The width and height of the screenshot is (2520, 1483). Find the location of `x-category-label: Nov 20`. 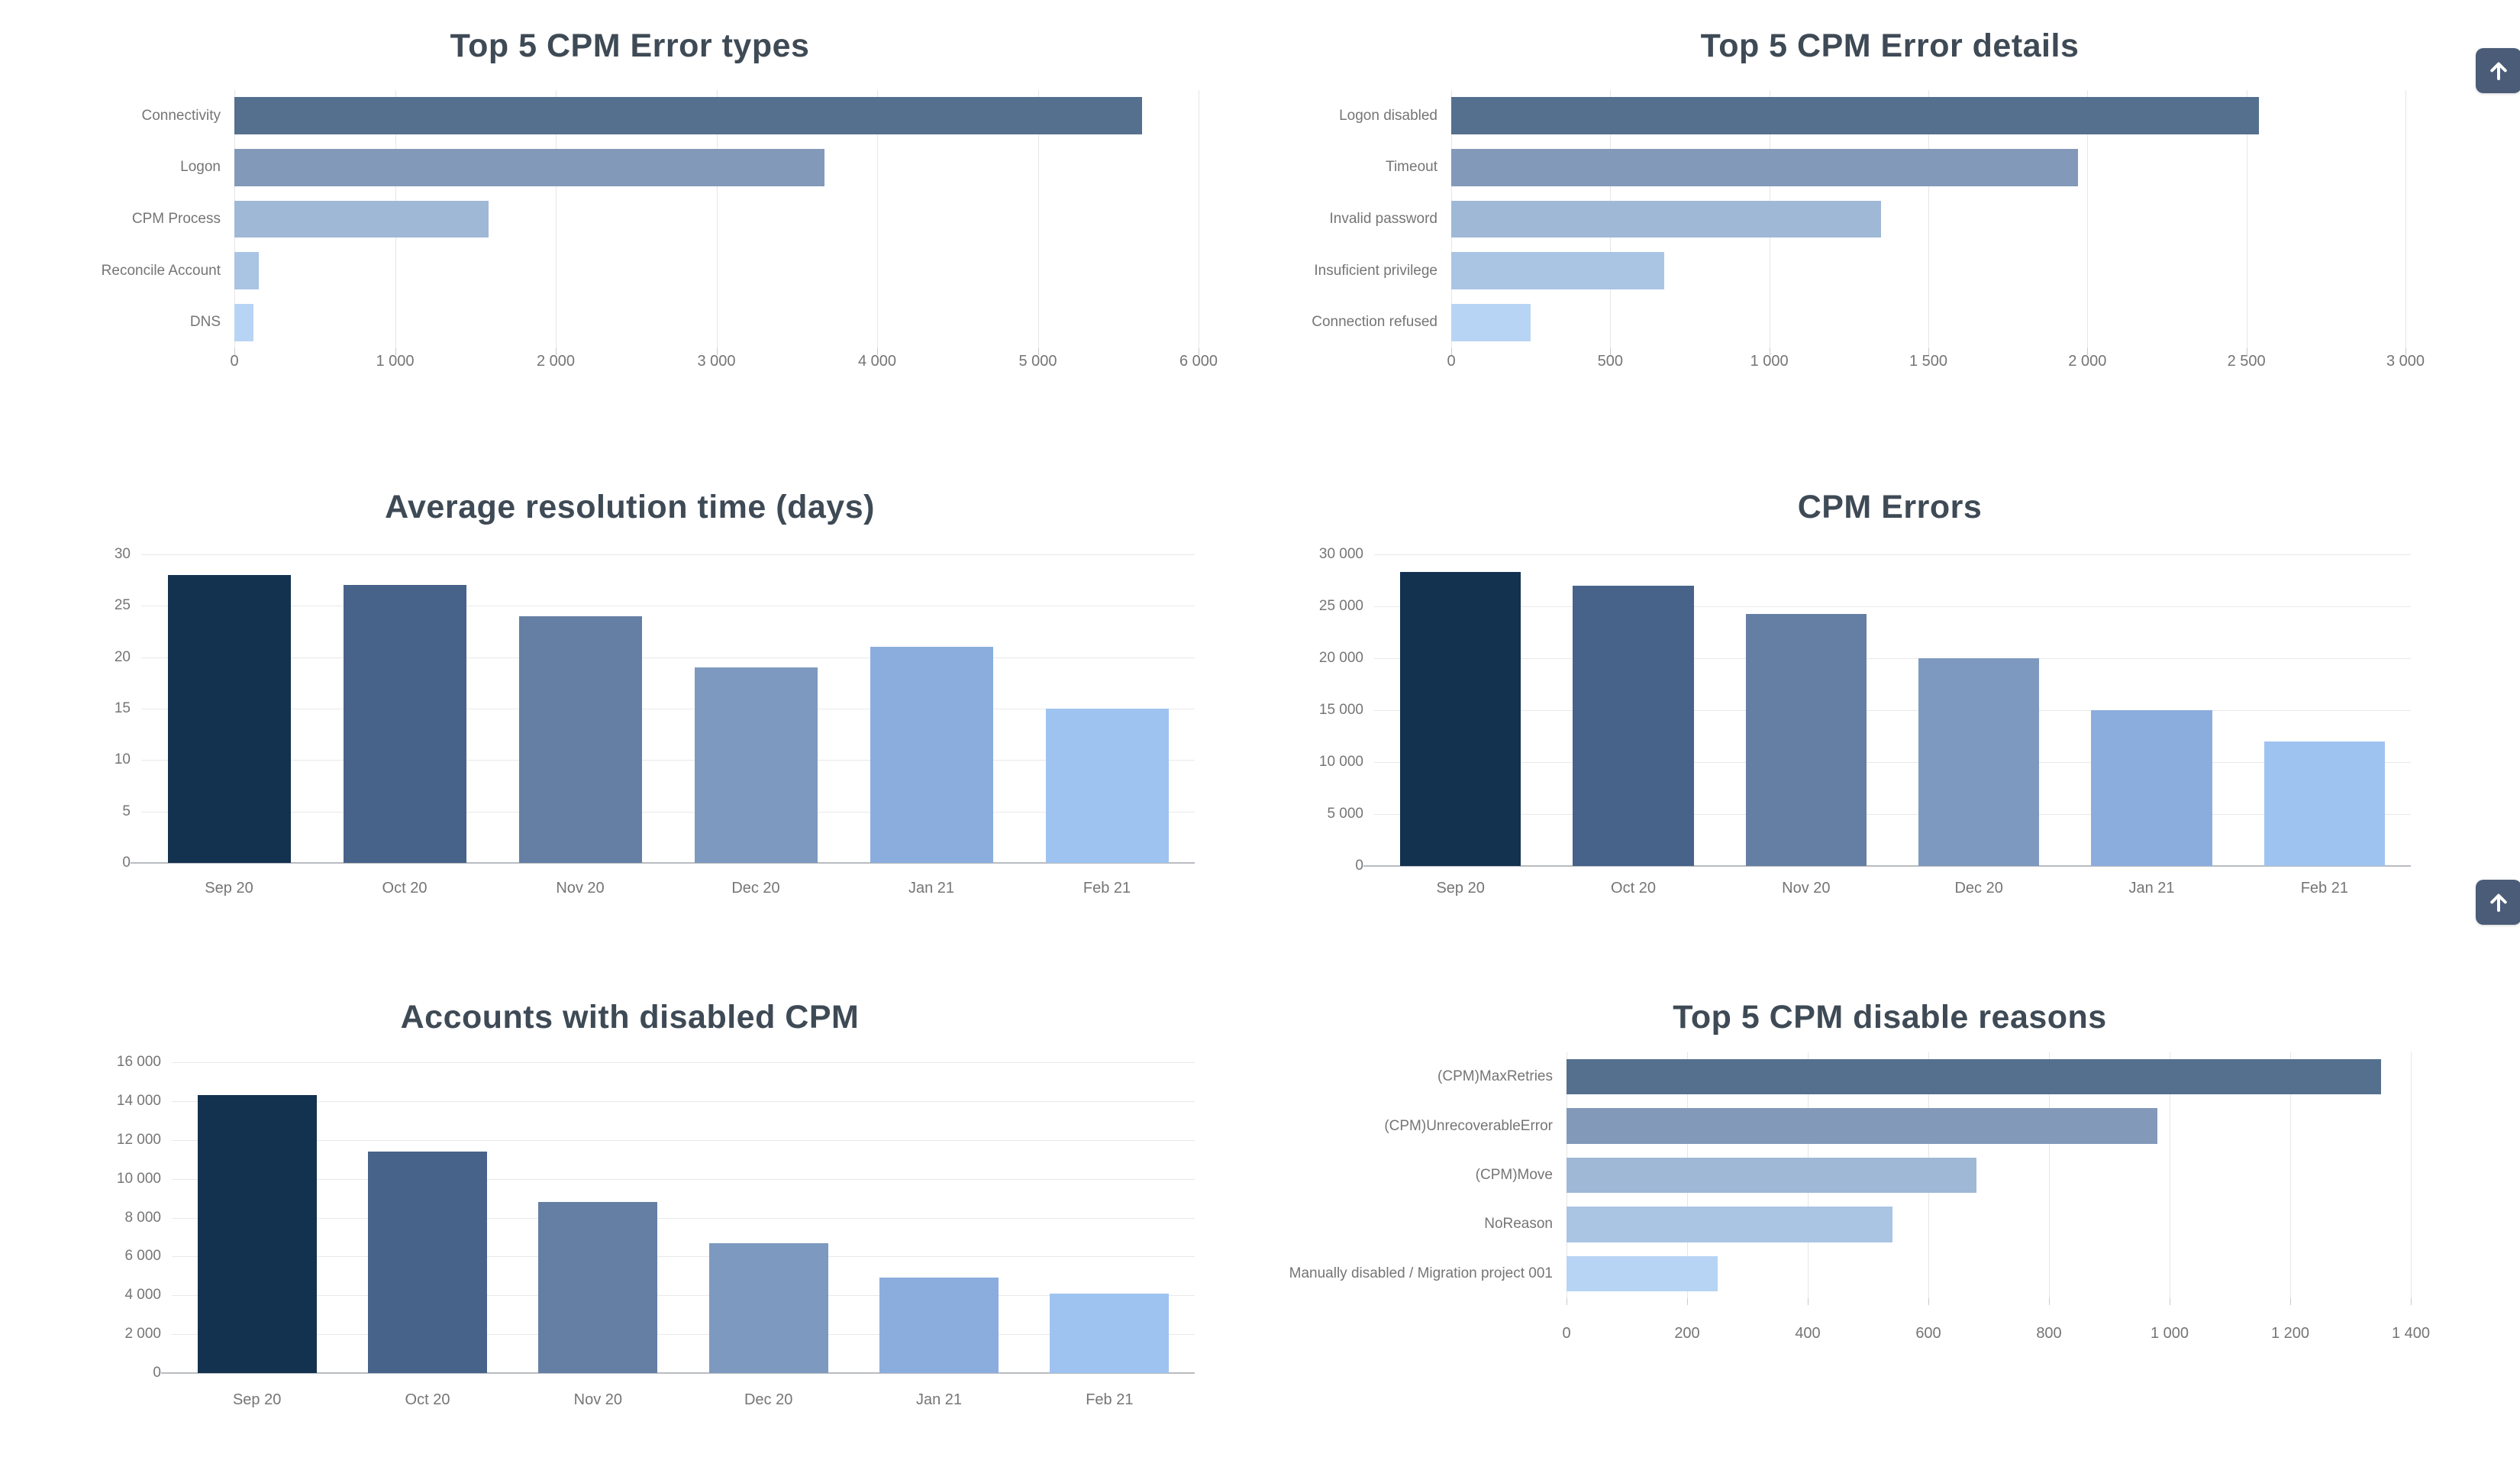

x-category-label: Nov 20 is located at coordinates (598, 1399).